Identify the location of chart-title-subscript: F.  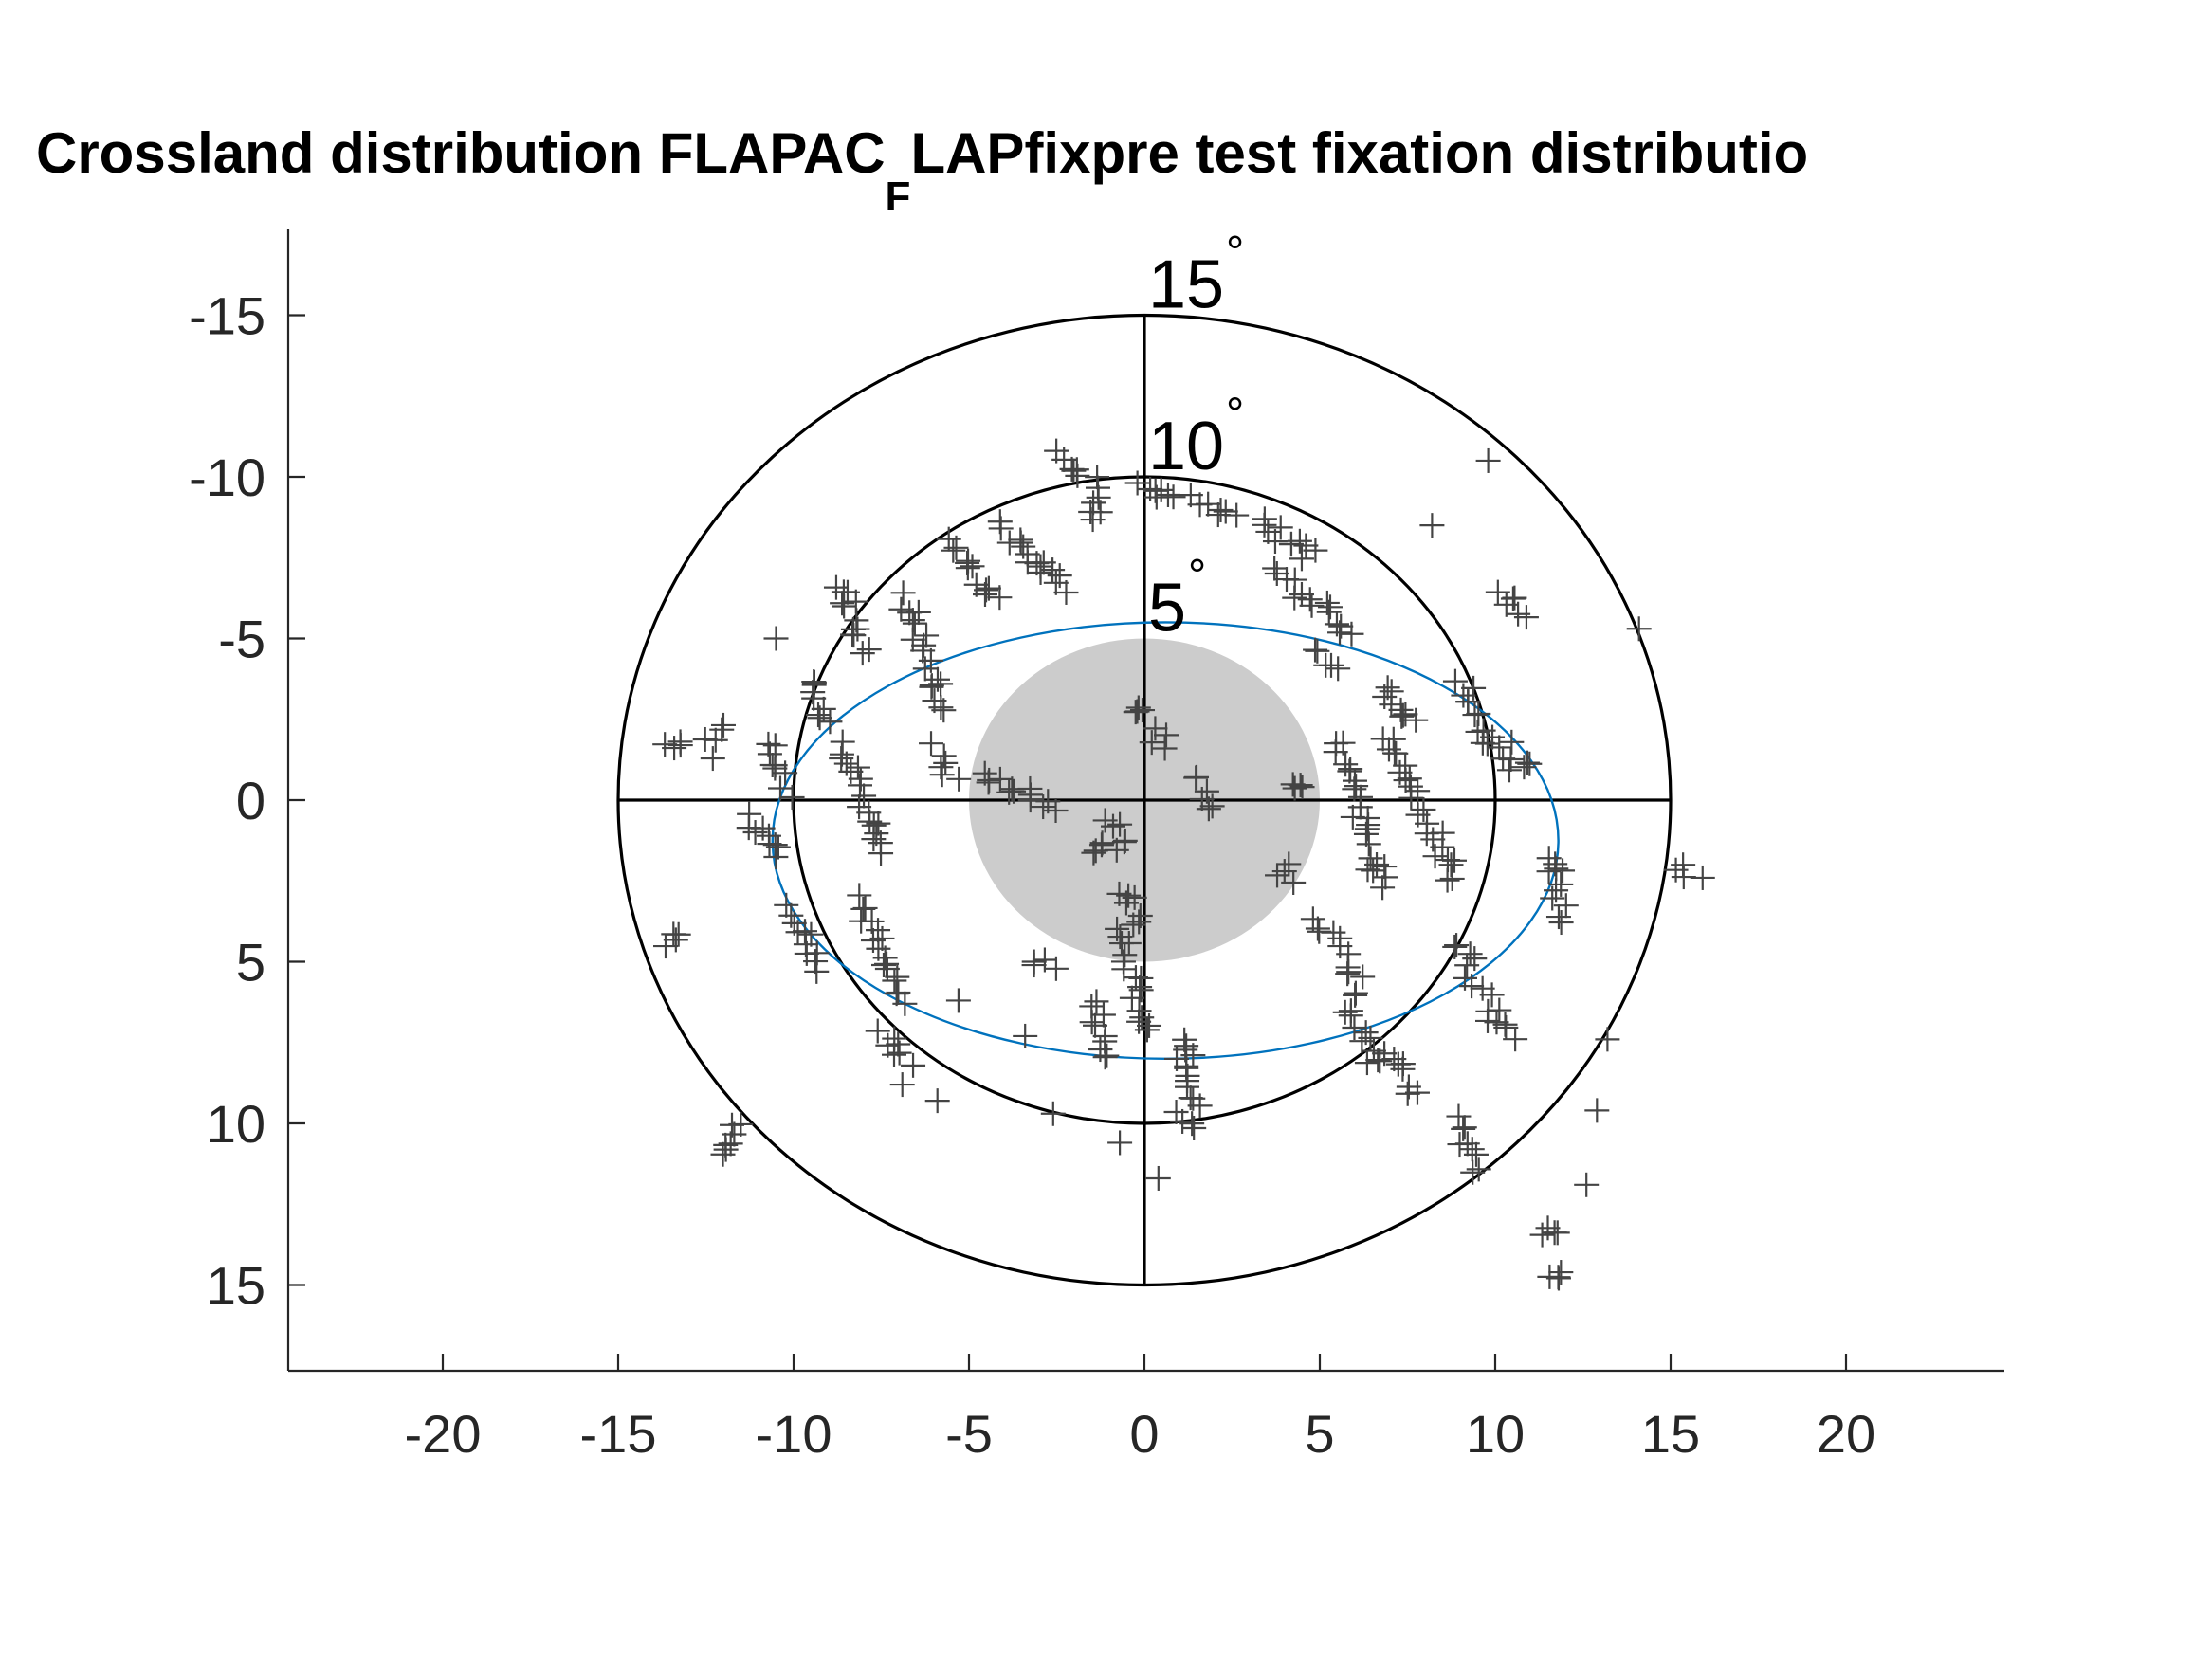
(898, 196).